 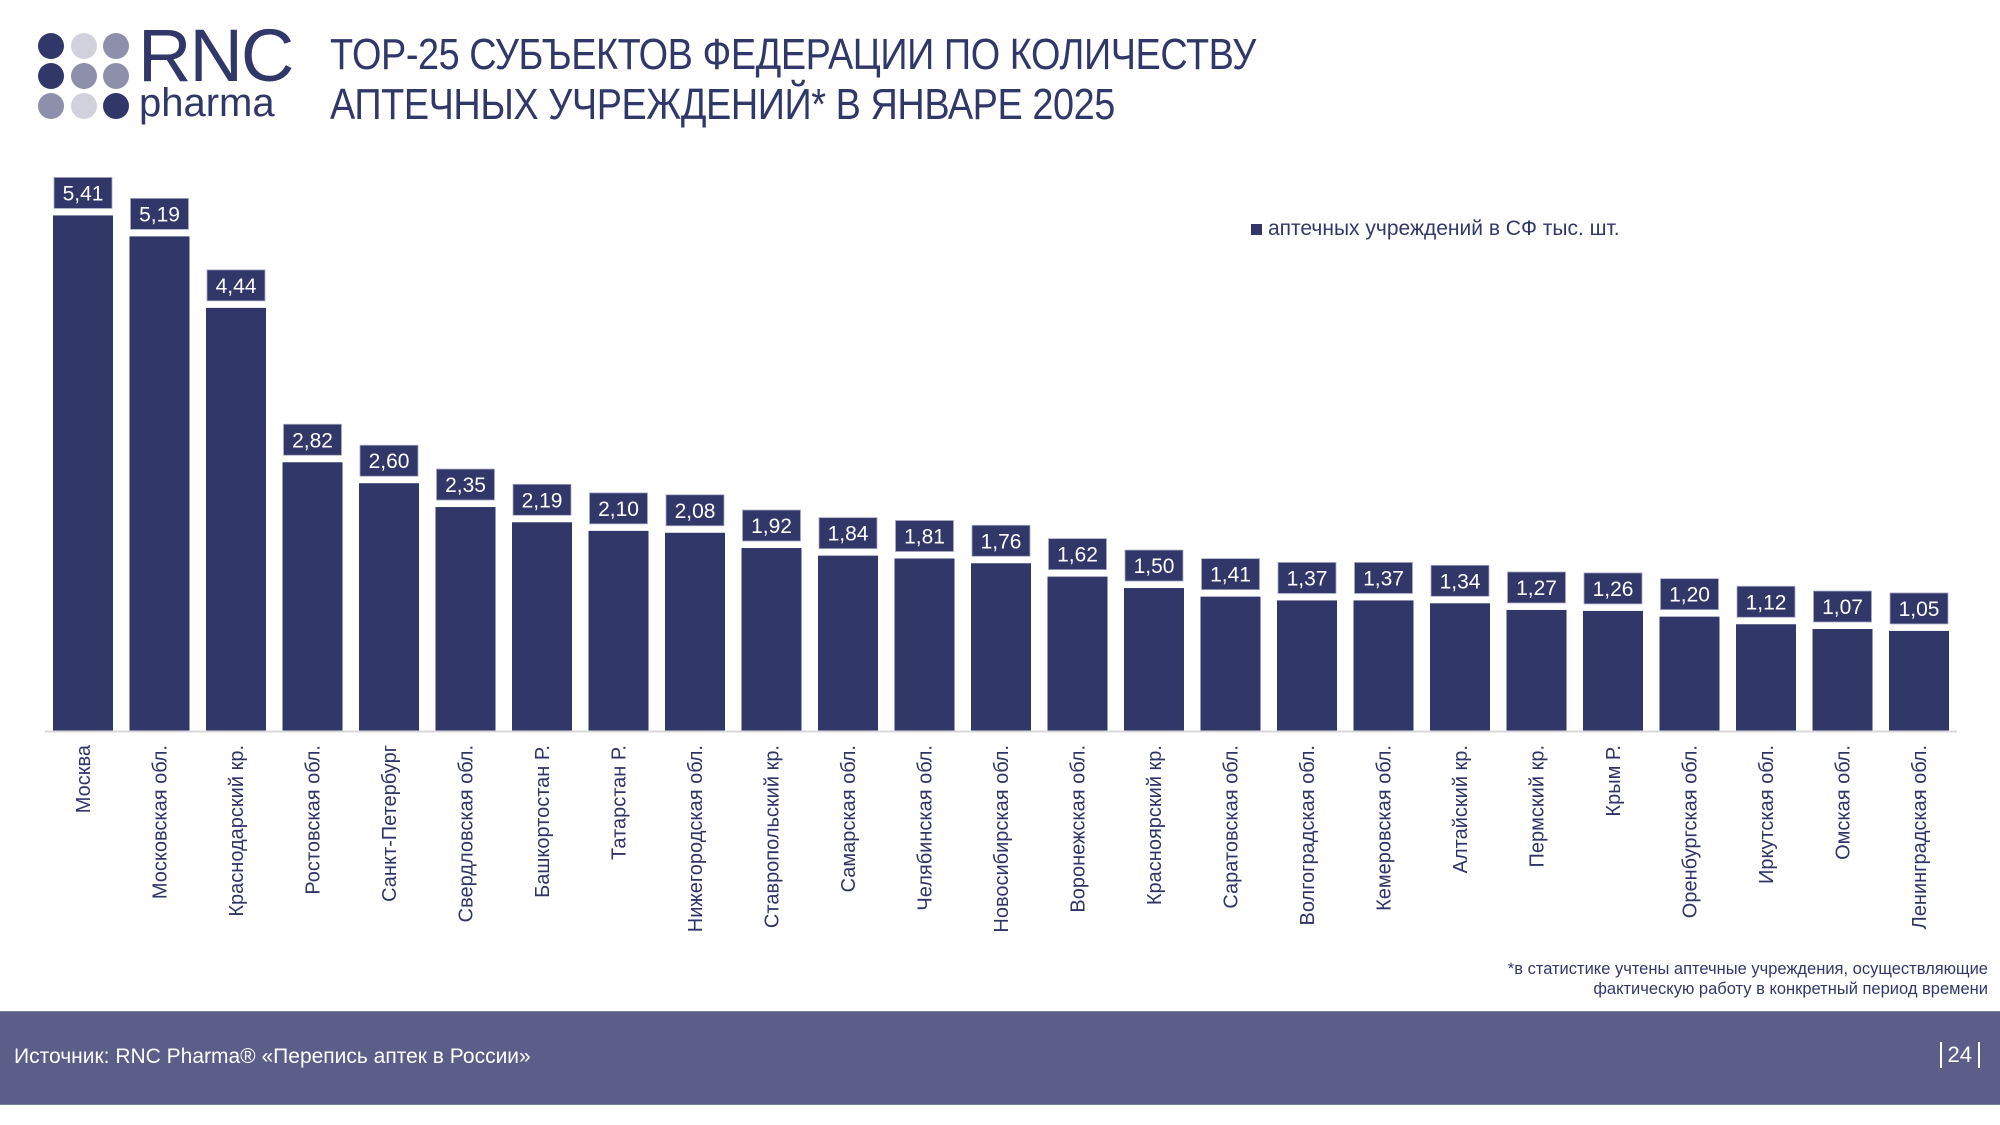 I want to click on data-label: 1,50, so click(x=1154, y=566).